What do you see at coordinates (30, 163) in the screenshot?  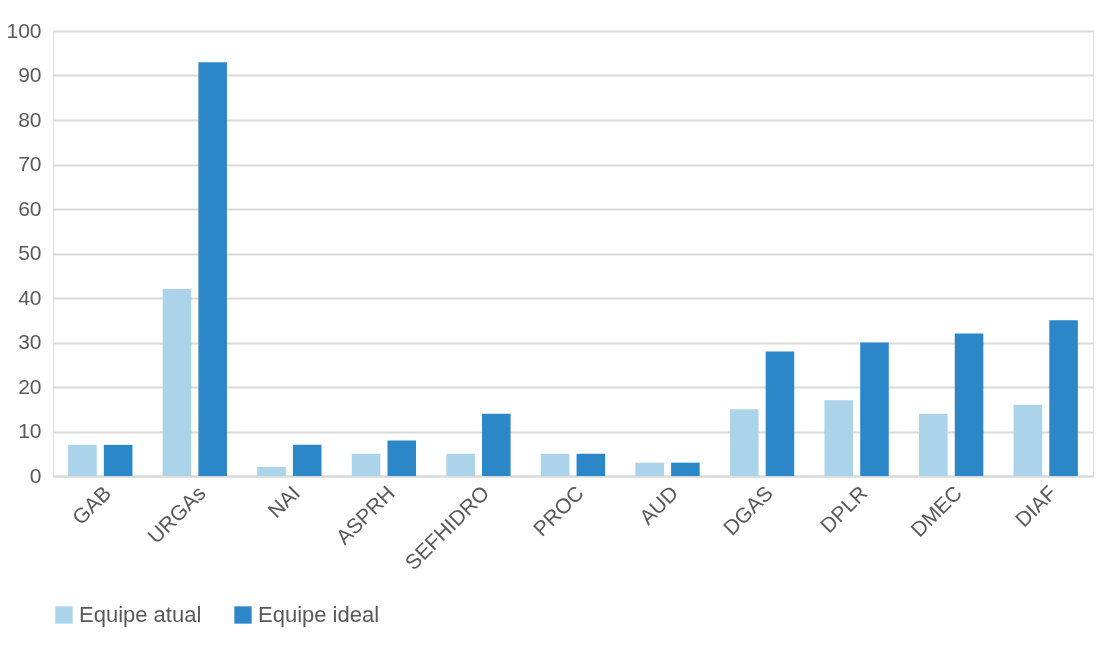 I see `y-tick-label: 70` at bounding box center [30, 163].